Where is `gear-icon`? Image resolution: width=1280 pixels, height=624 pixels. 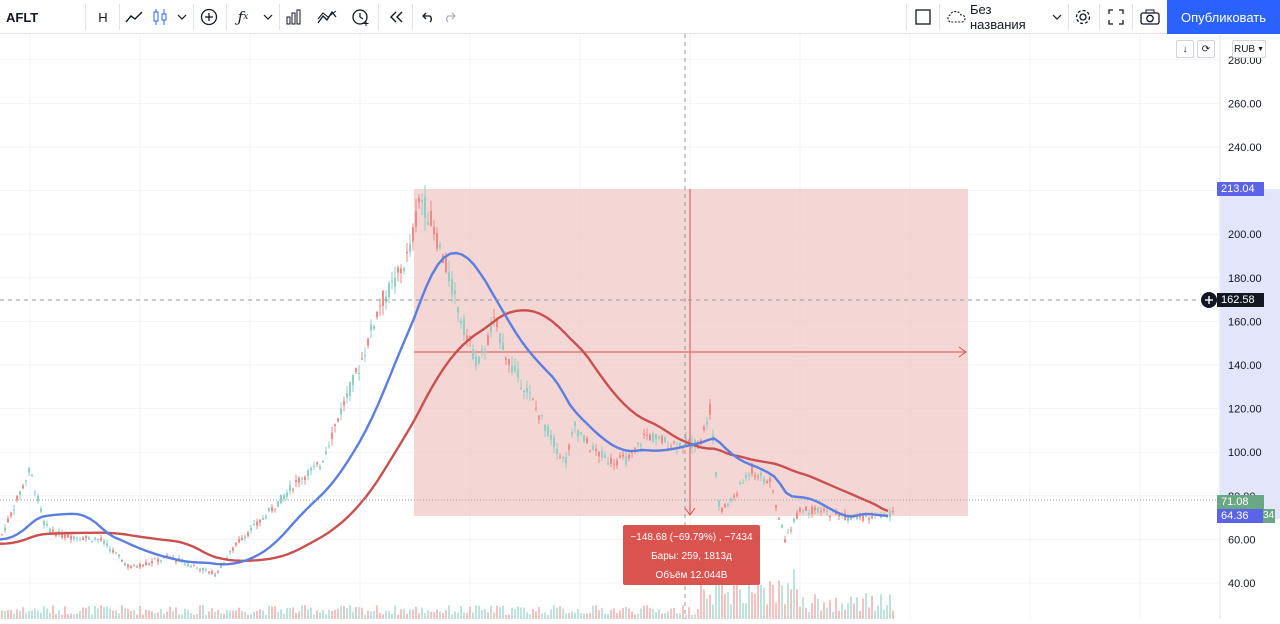
gear-icon is located at coordinates (1083, 17).